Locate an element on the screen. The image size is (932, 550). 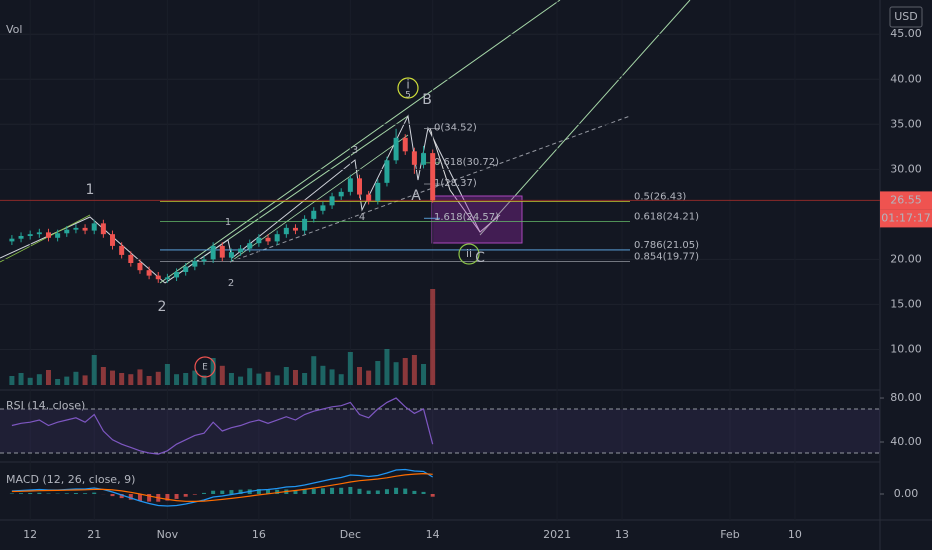
last-price-box is located at coordinates (906, 200).